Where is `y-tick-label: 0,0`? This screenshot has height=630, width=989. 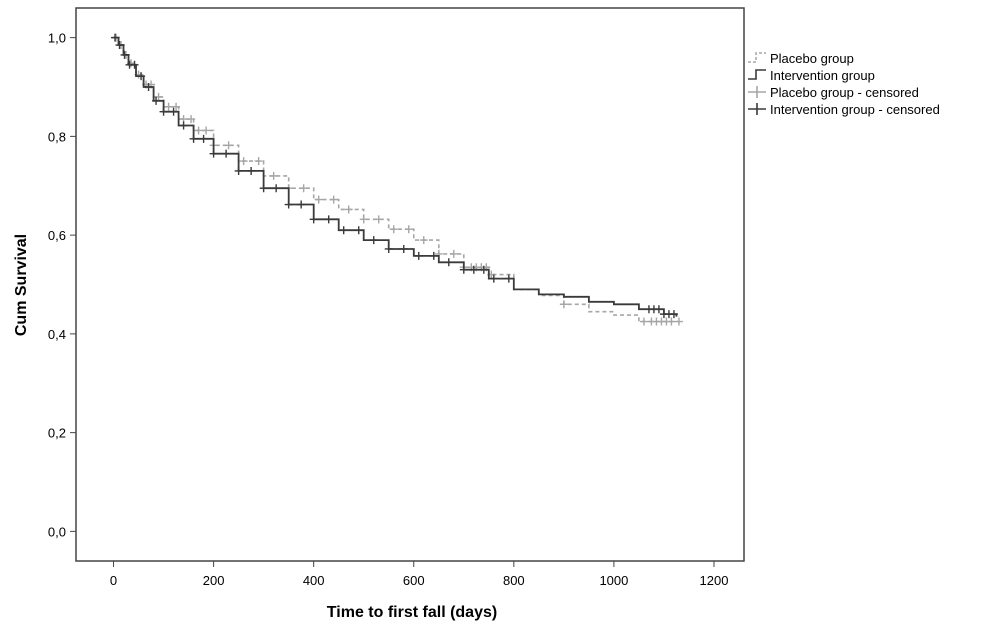
y-tick-label: 0,0 is located at coordinates (57, 531).